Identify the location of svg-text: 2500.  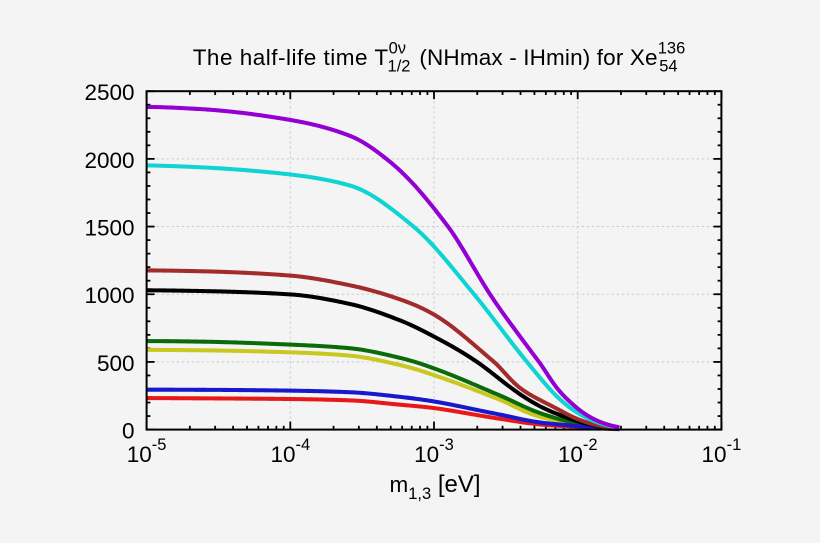
(109, 92).